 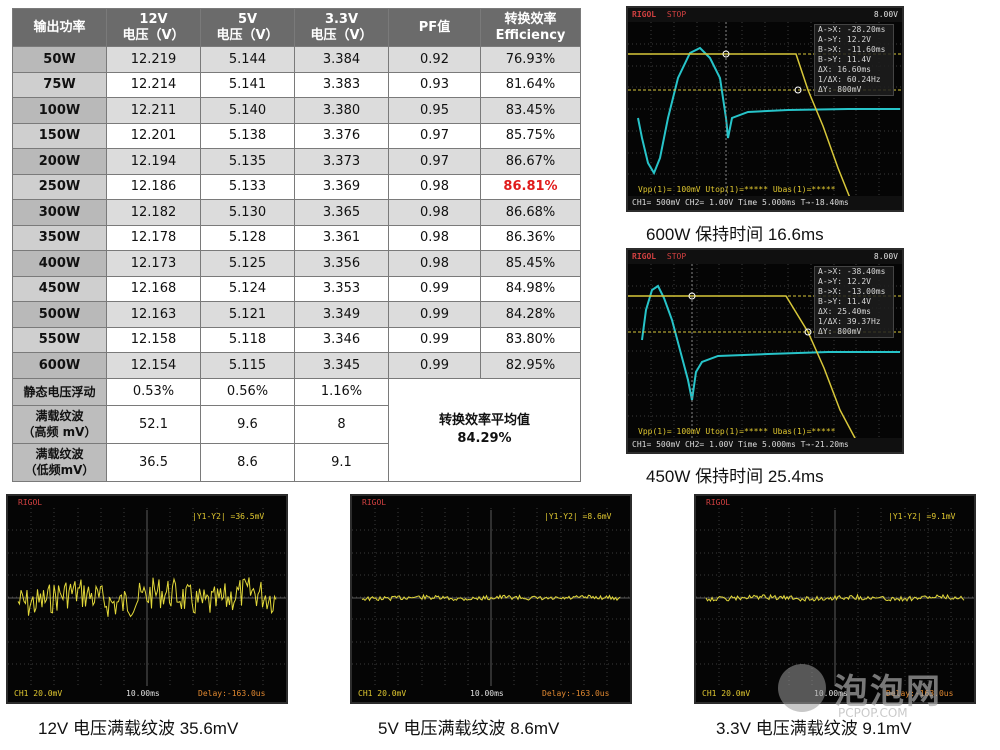 I want to click on caption-3v3-ripple: 3.3V 电压满载纹波 9.1mV, so click(x=814, y=728).